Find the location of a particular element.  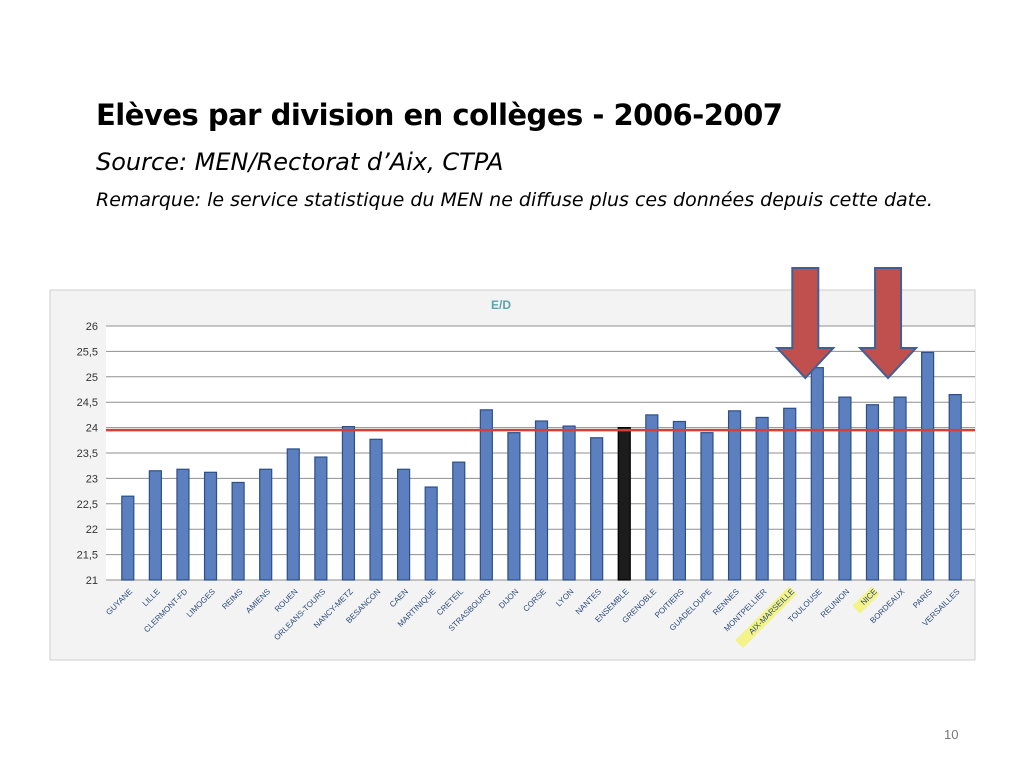

bar-grenoble is located at coordinates (652, 497).